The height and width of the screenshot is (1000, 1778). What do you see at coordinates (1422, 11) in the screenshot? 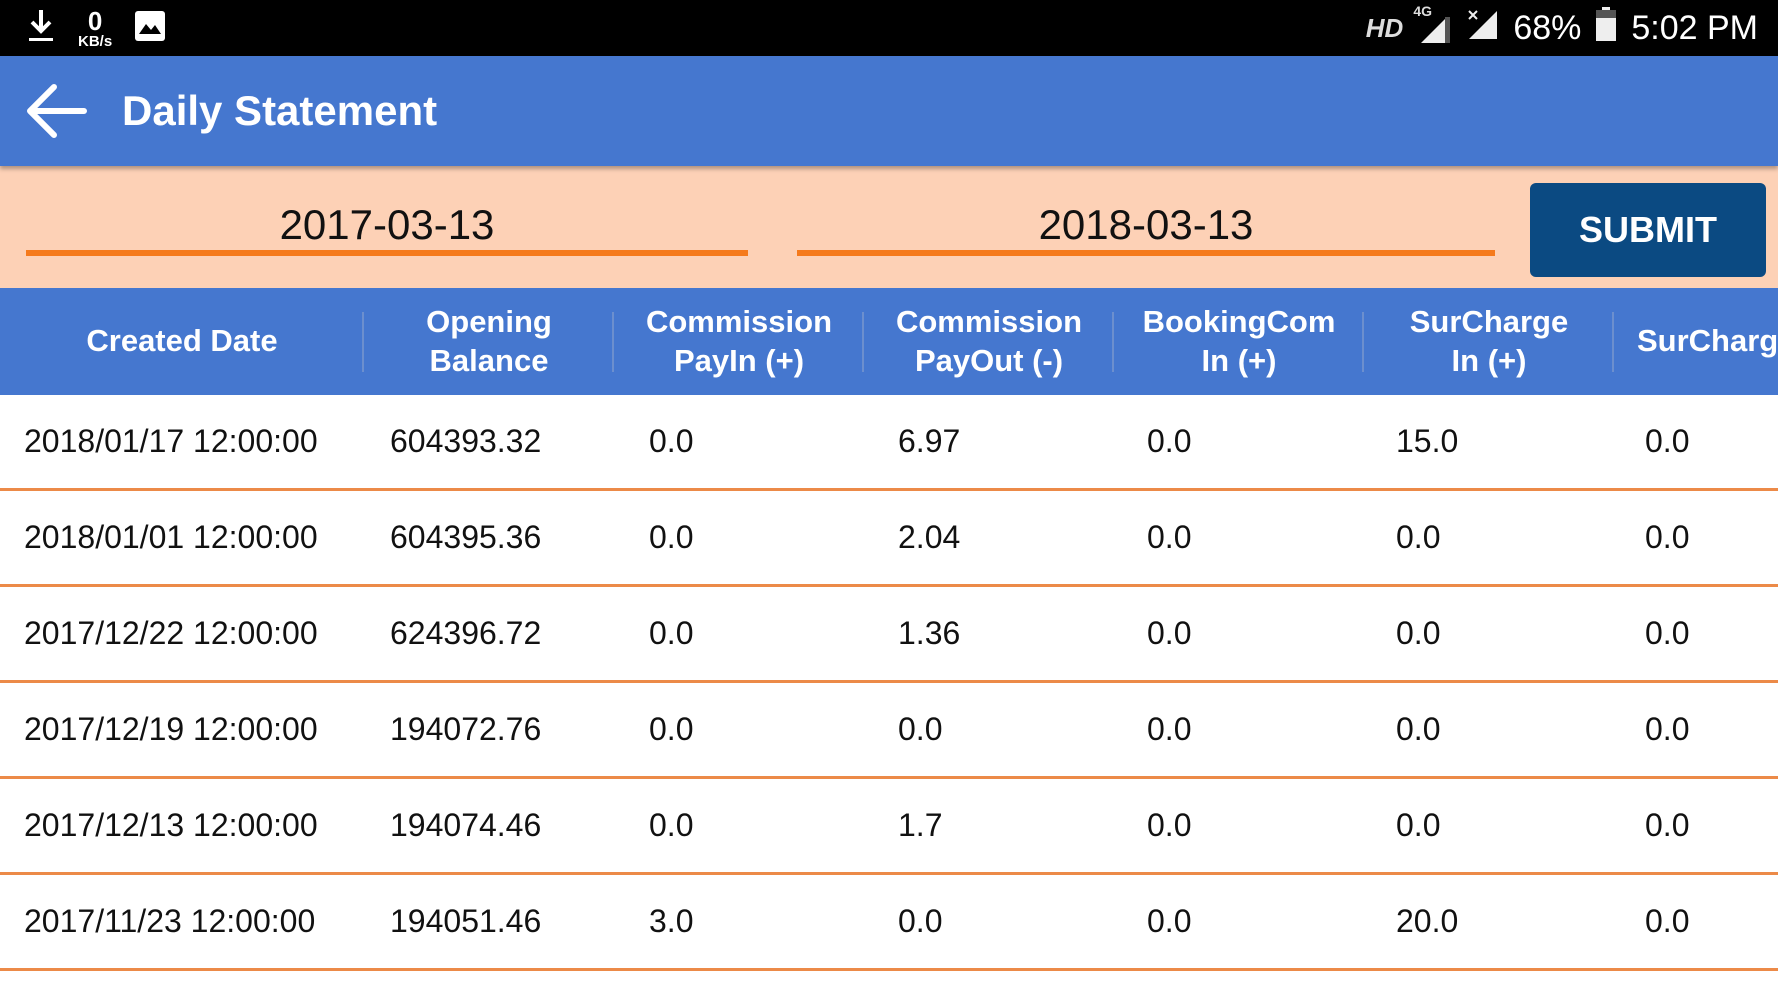
I see `network-type-label: 4G` at bounding box center [1422, 11].